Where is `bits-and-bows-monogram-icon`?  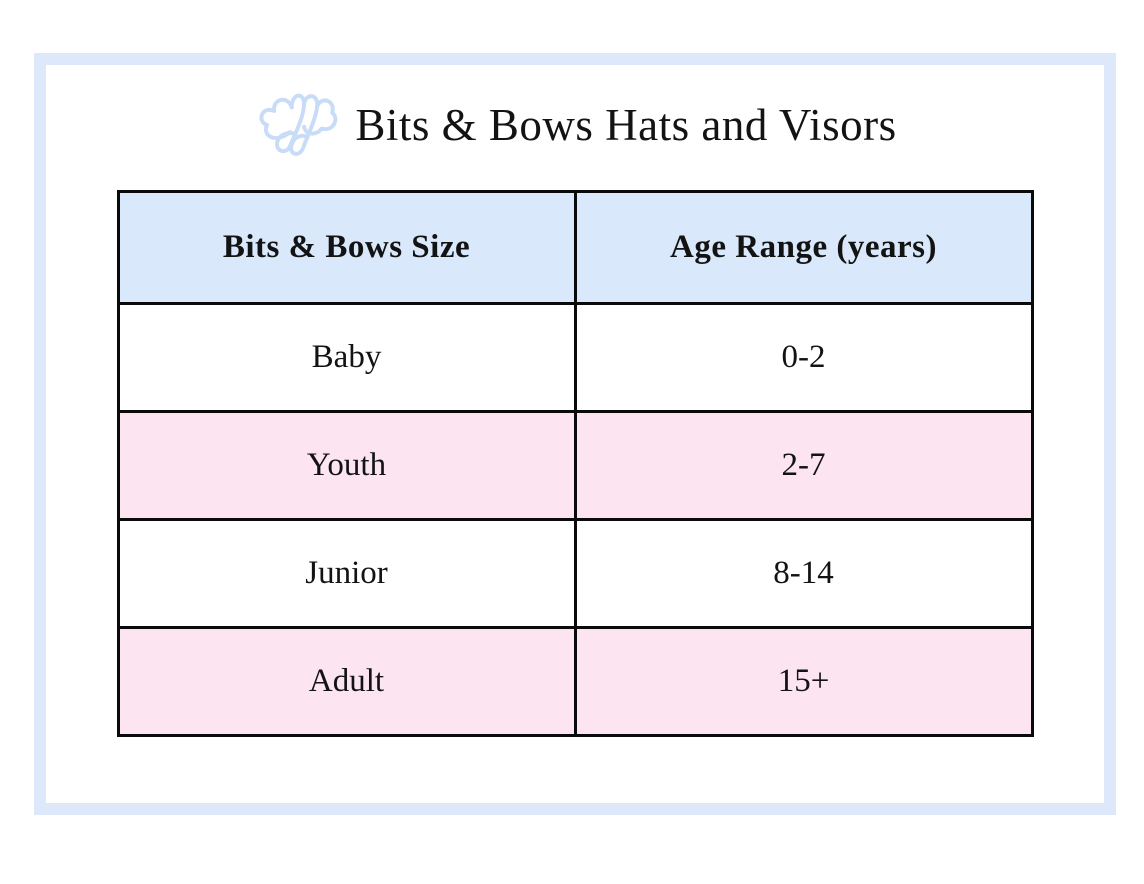 bits-and-bows-monogram-icon is located at coordinates (297, 125).